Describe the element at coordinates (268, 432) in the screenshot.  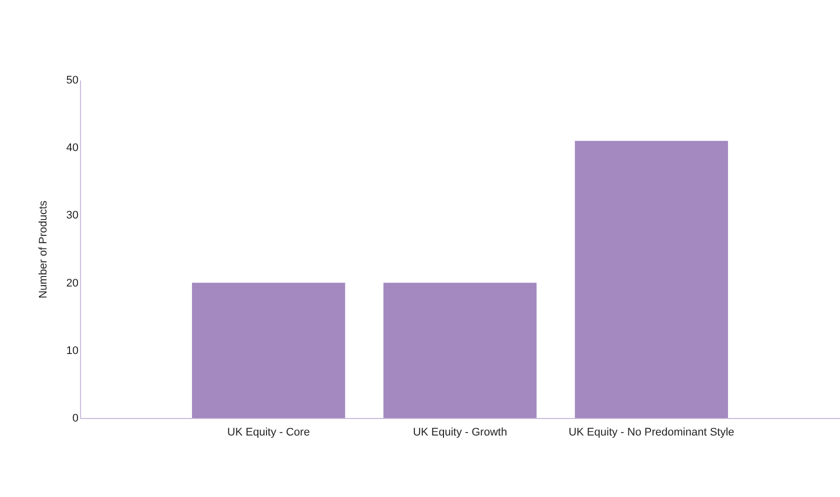
I see `x-tick-label: UK Equity - Core` at that location.